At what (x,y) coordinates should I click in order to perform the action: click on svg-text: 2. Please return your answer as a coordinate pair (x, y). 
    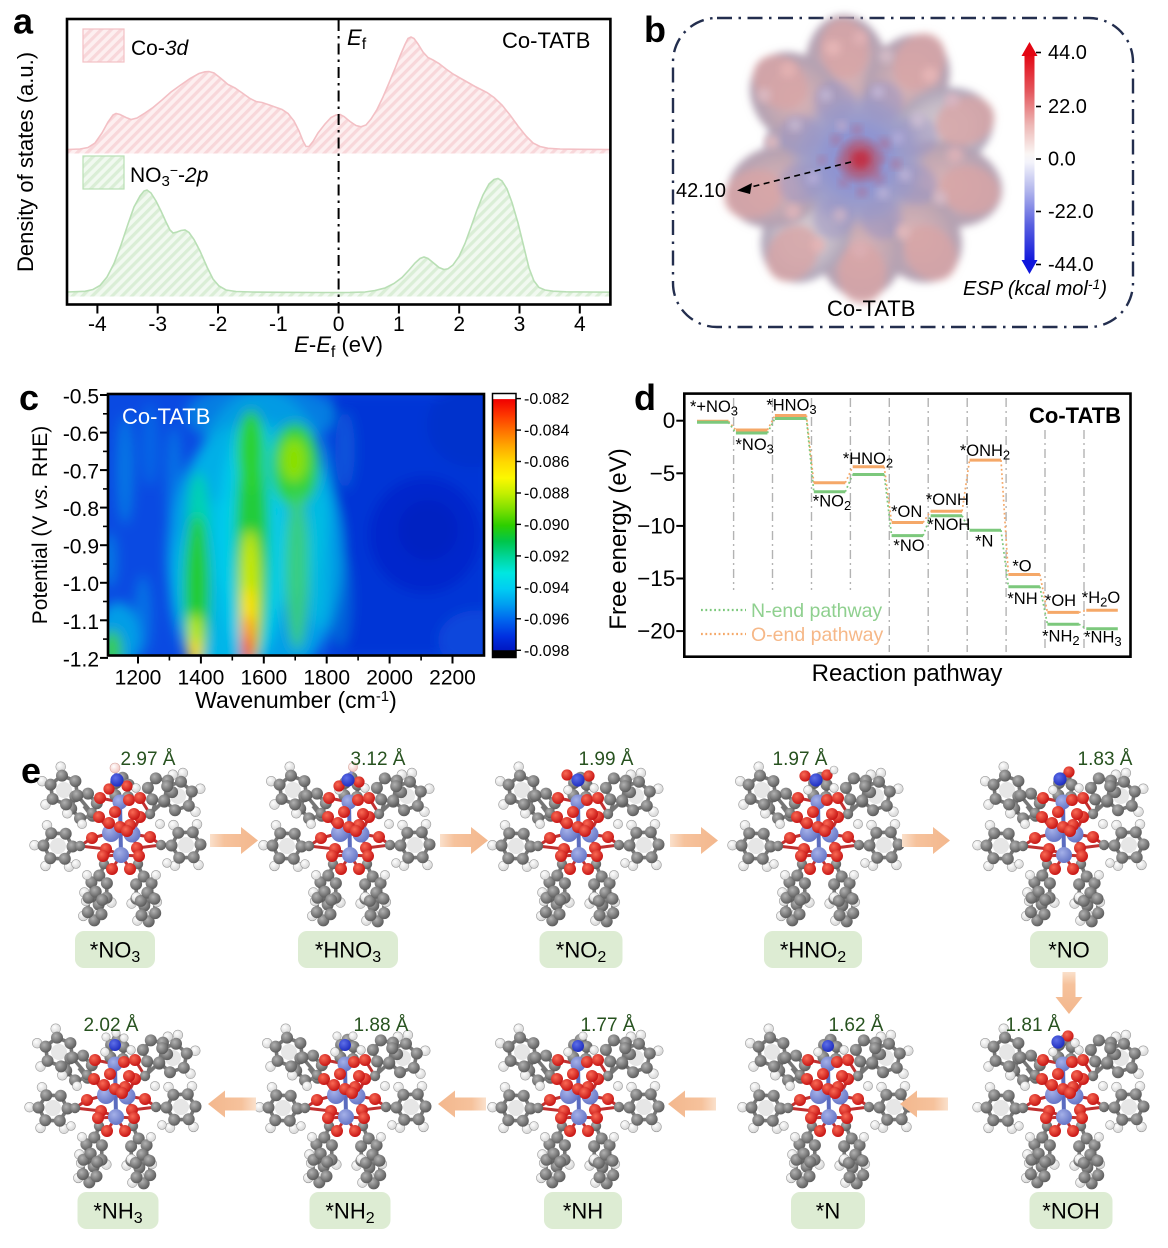
    Looking at the image, I should click on (459, 324).